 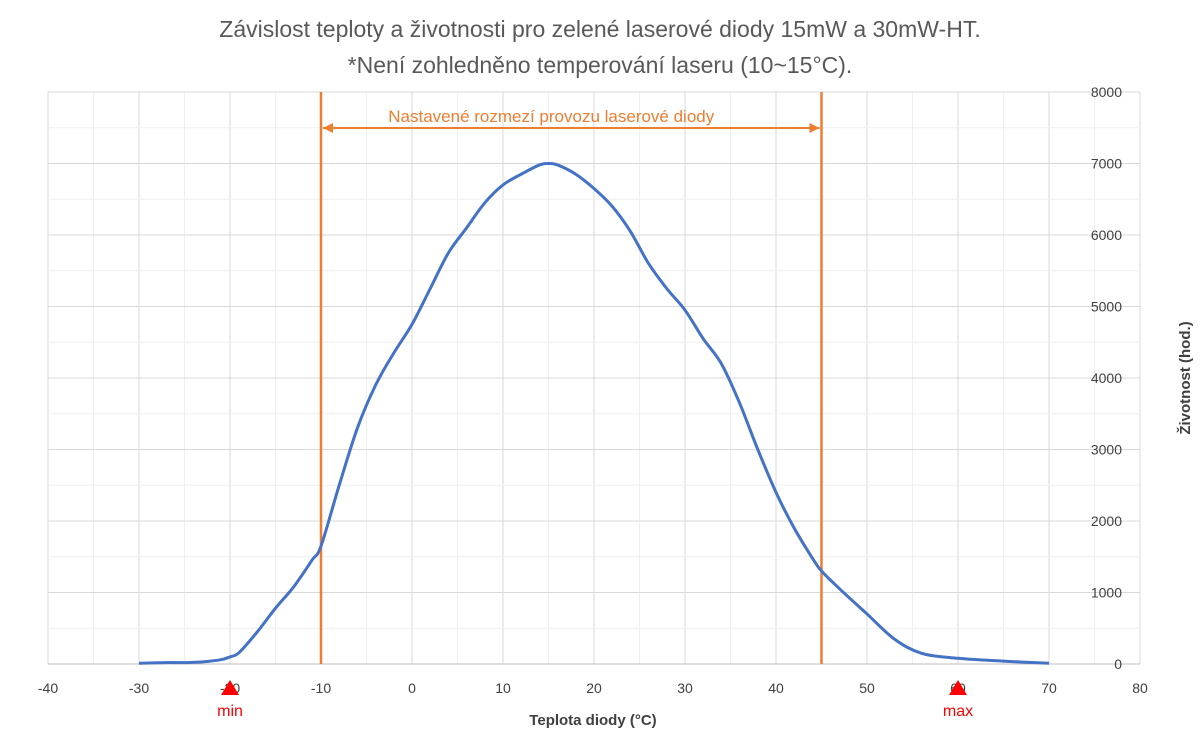 I want to click on x-tick-label: -30, so click(x=139, y=688).